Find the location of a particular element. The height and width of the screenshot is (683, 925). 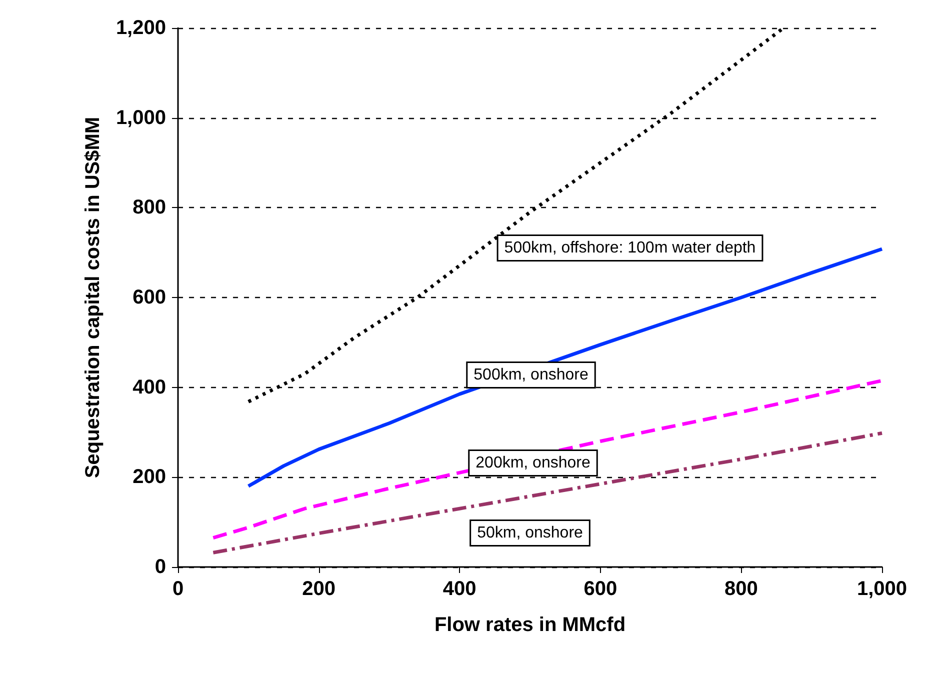

x-tick-label: 0 is located at coordinates (178, 589).